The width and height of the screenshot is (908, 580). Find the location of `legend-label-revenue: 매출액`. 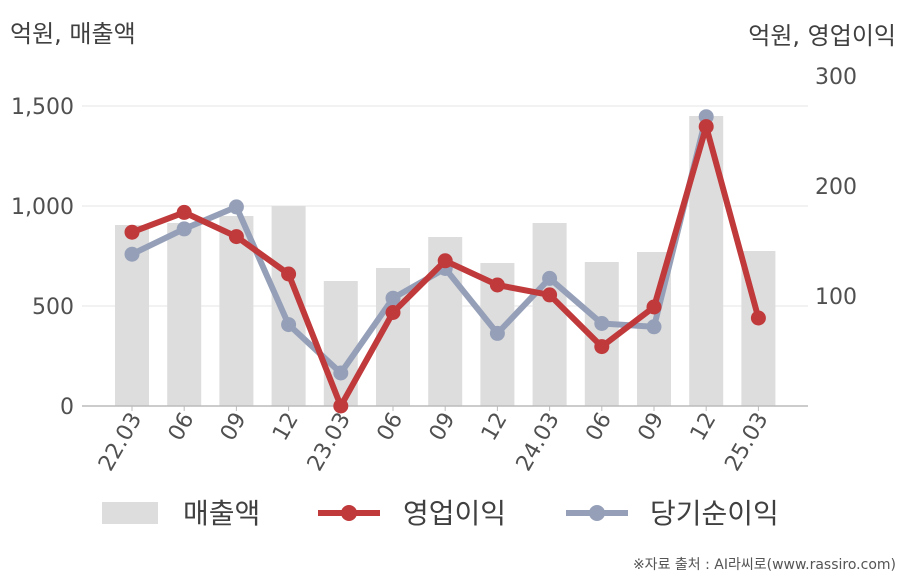

legend-label-revenue: 매출액 is located at coordinates (221, 513).